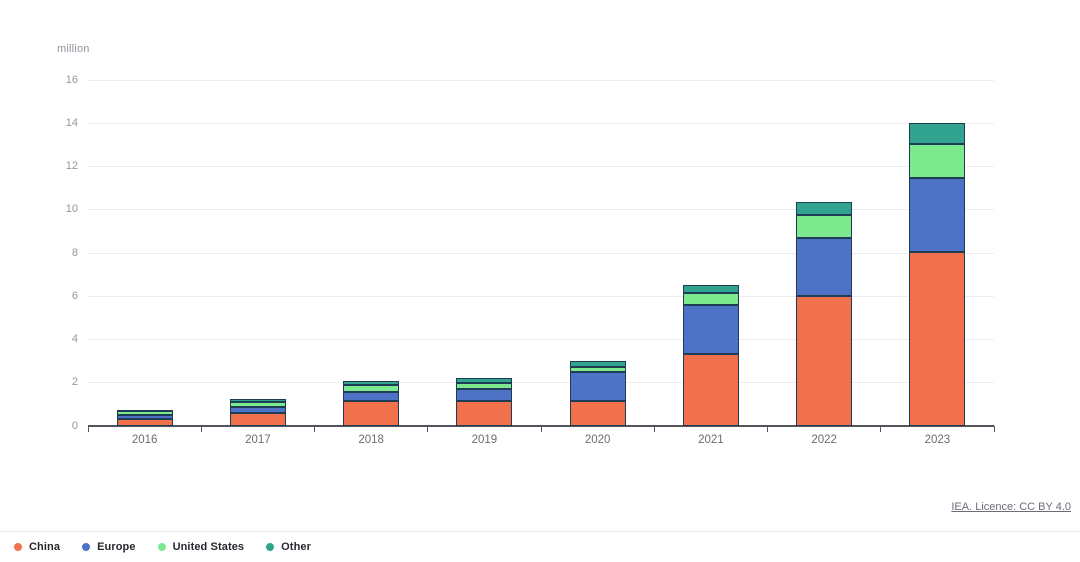 The image size is (1080, 562). I want to click on bar-segment-united-states-2023, so click(937, 161).